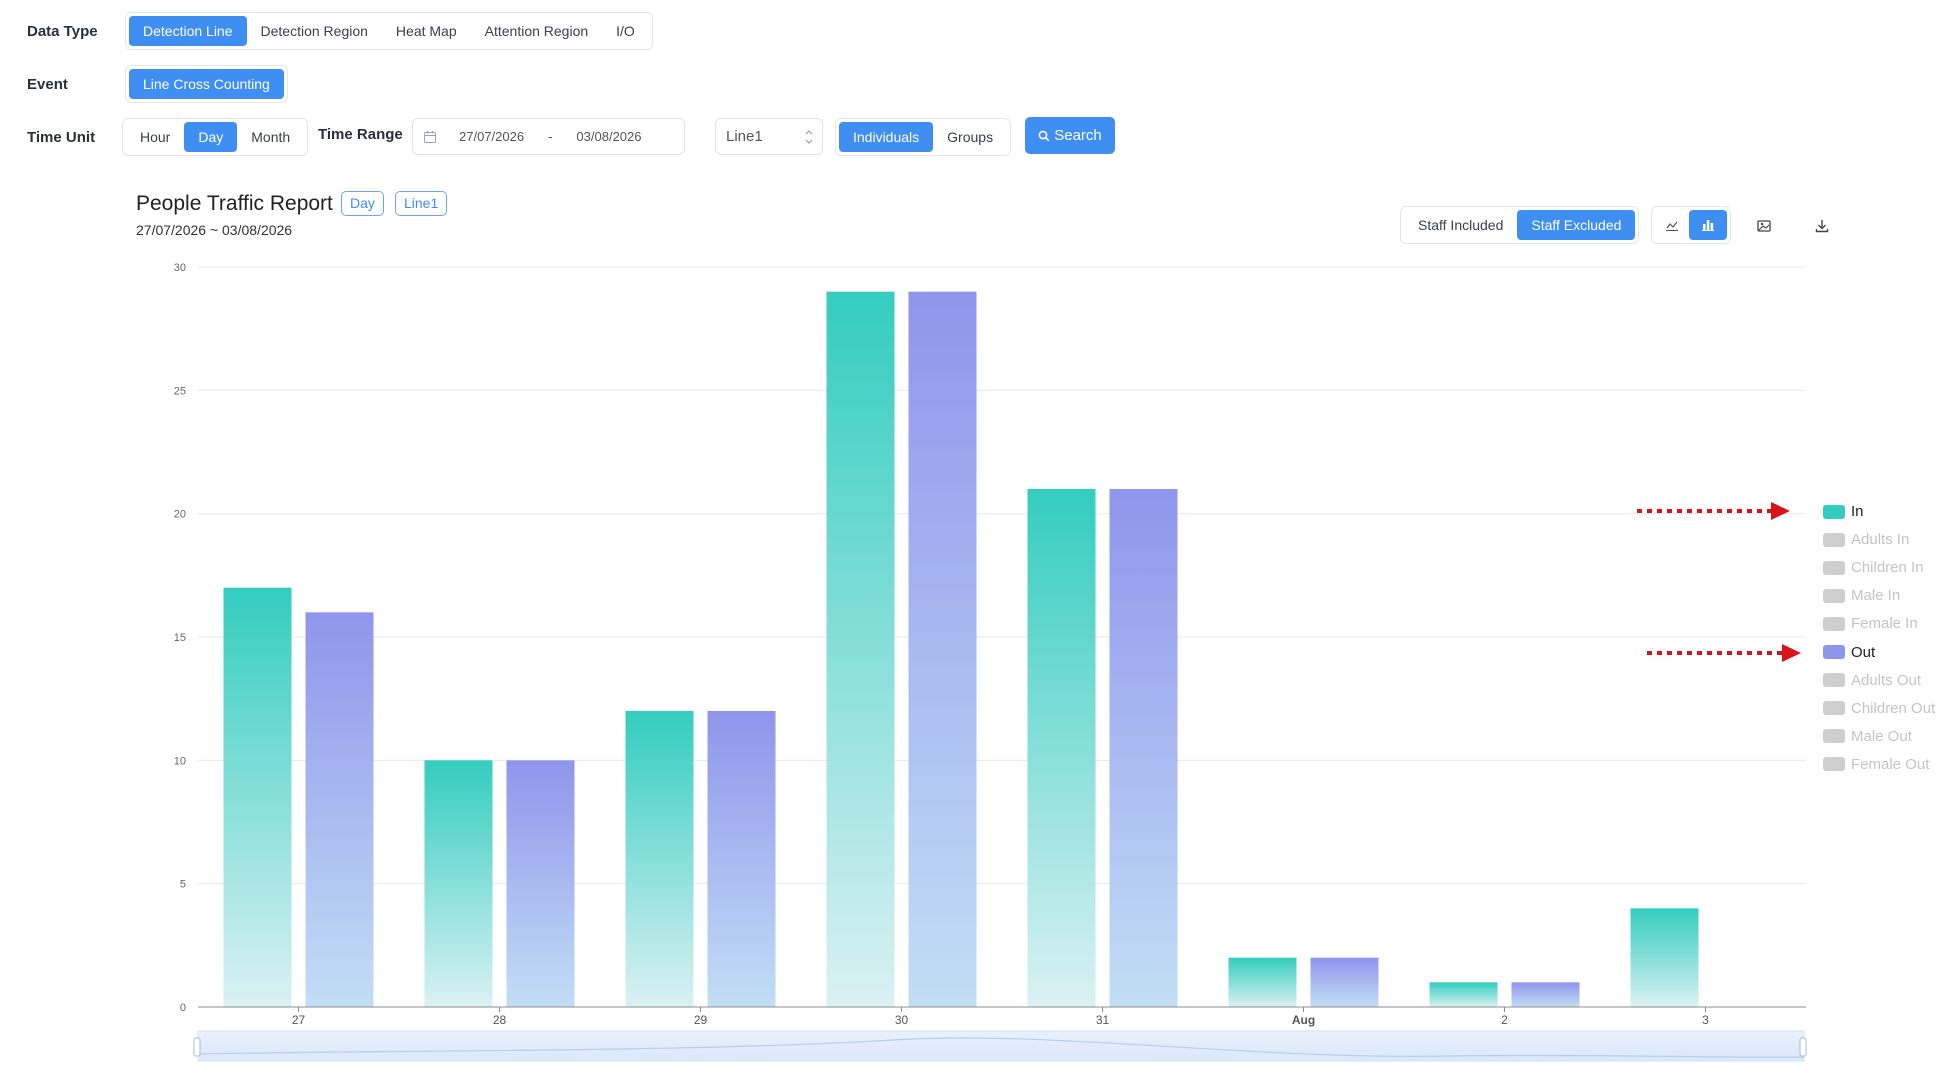  I want to click on legend-label: Adults In, so click(1880, 540).